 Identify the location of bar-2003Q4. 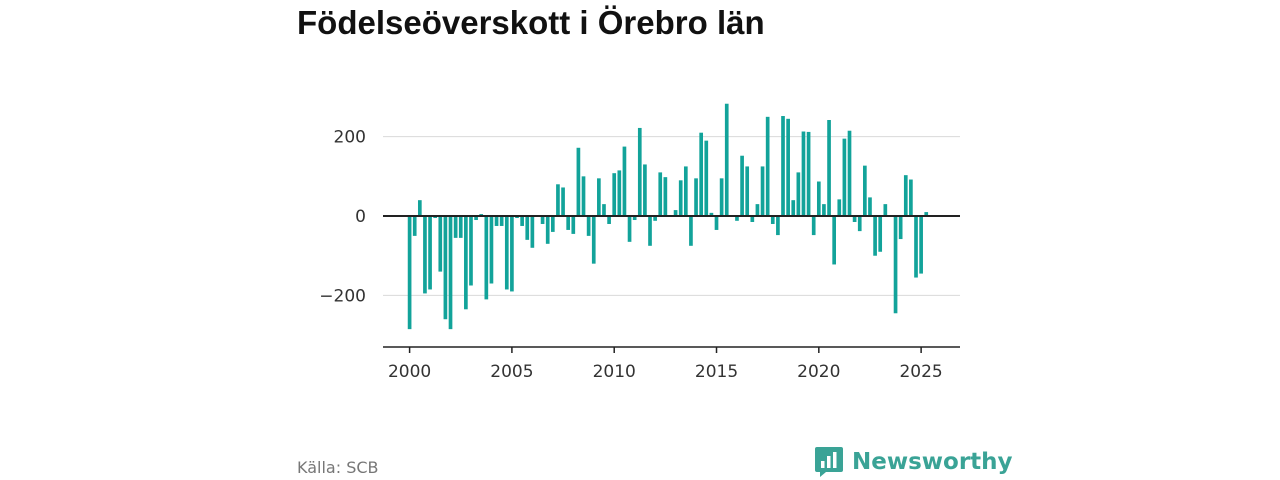
(486, 258).